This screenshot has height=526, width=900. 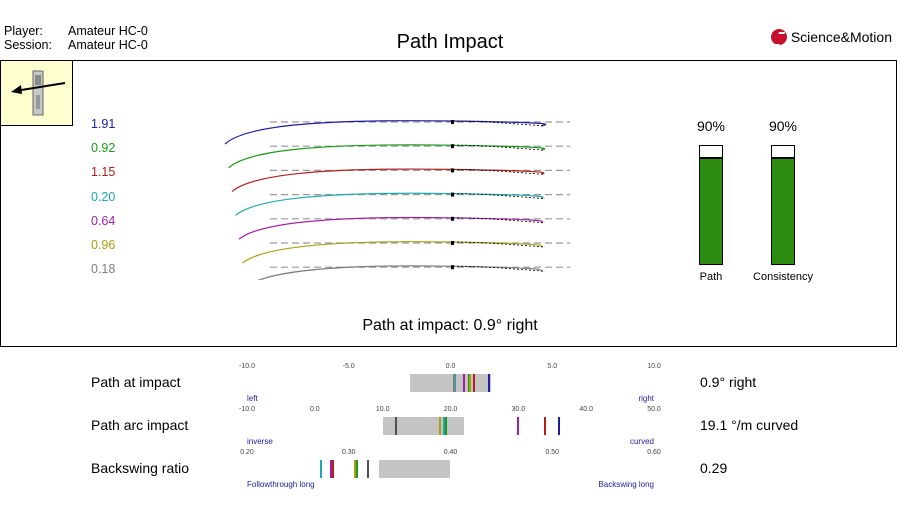 I want to click on player-label: Player:, so click(x=23, y=31).